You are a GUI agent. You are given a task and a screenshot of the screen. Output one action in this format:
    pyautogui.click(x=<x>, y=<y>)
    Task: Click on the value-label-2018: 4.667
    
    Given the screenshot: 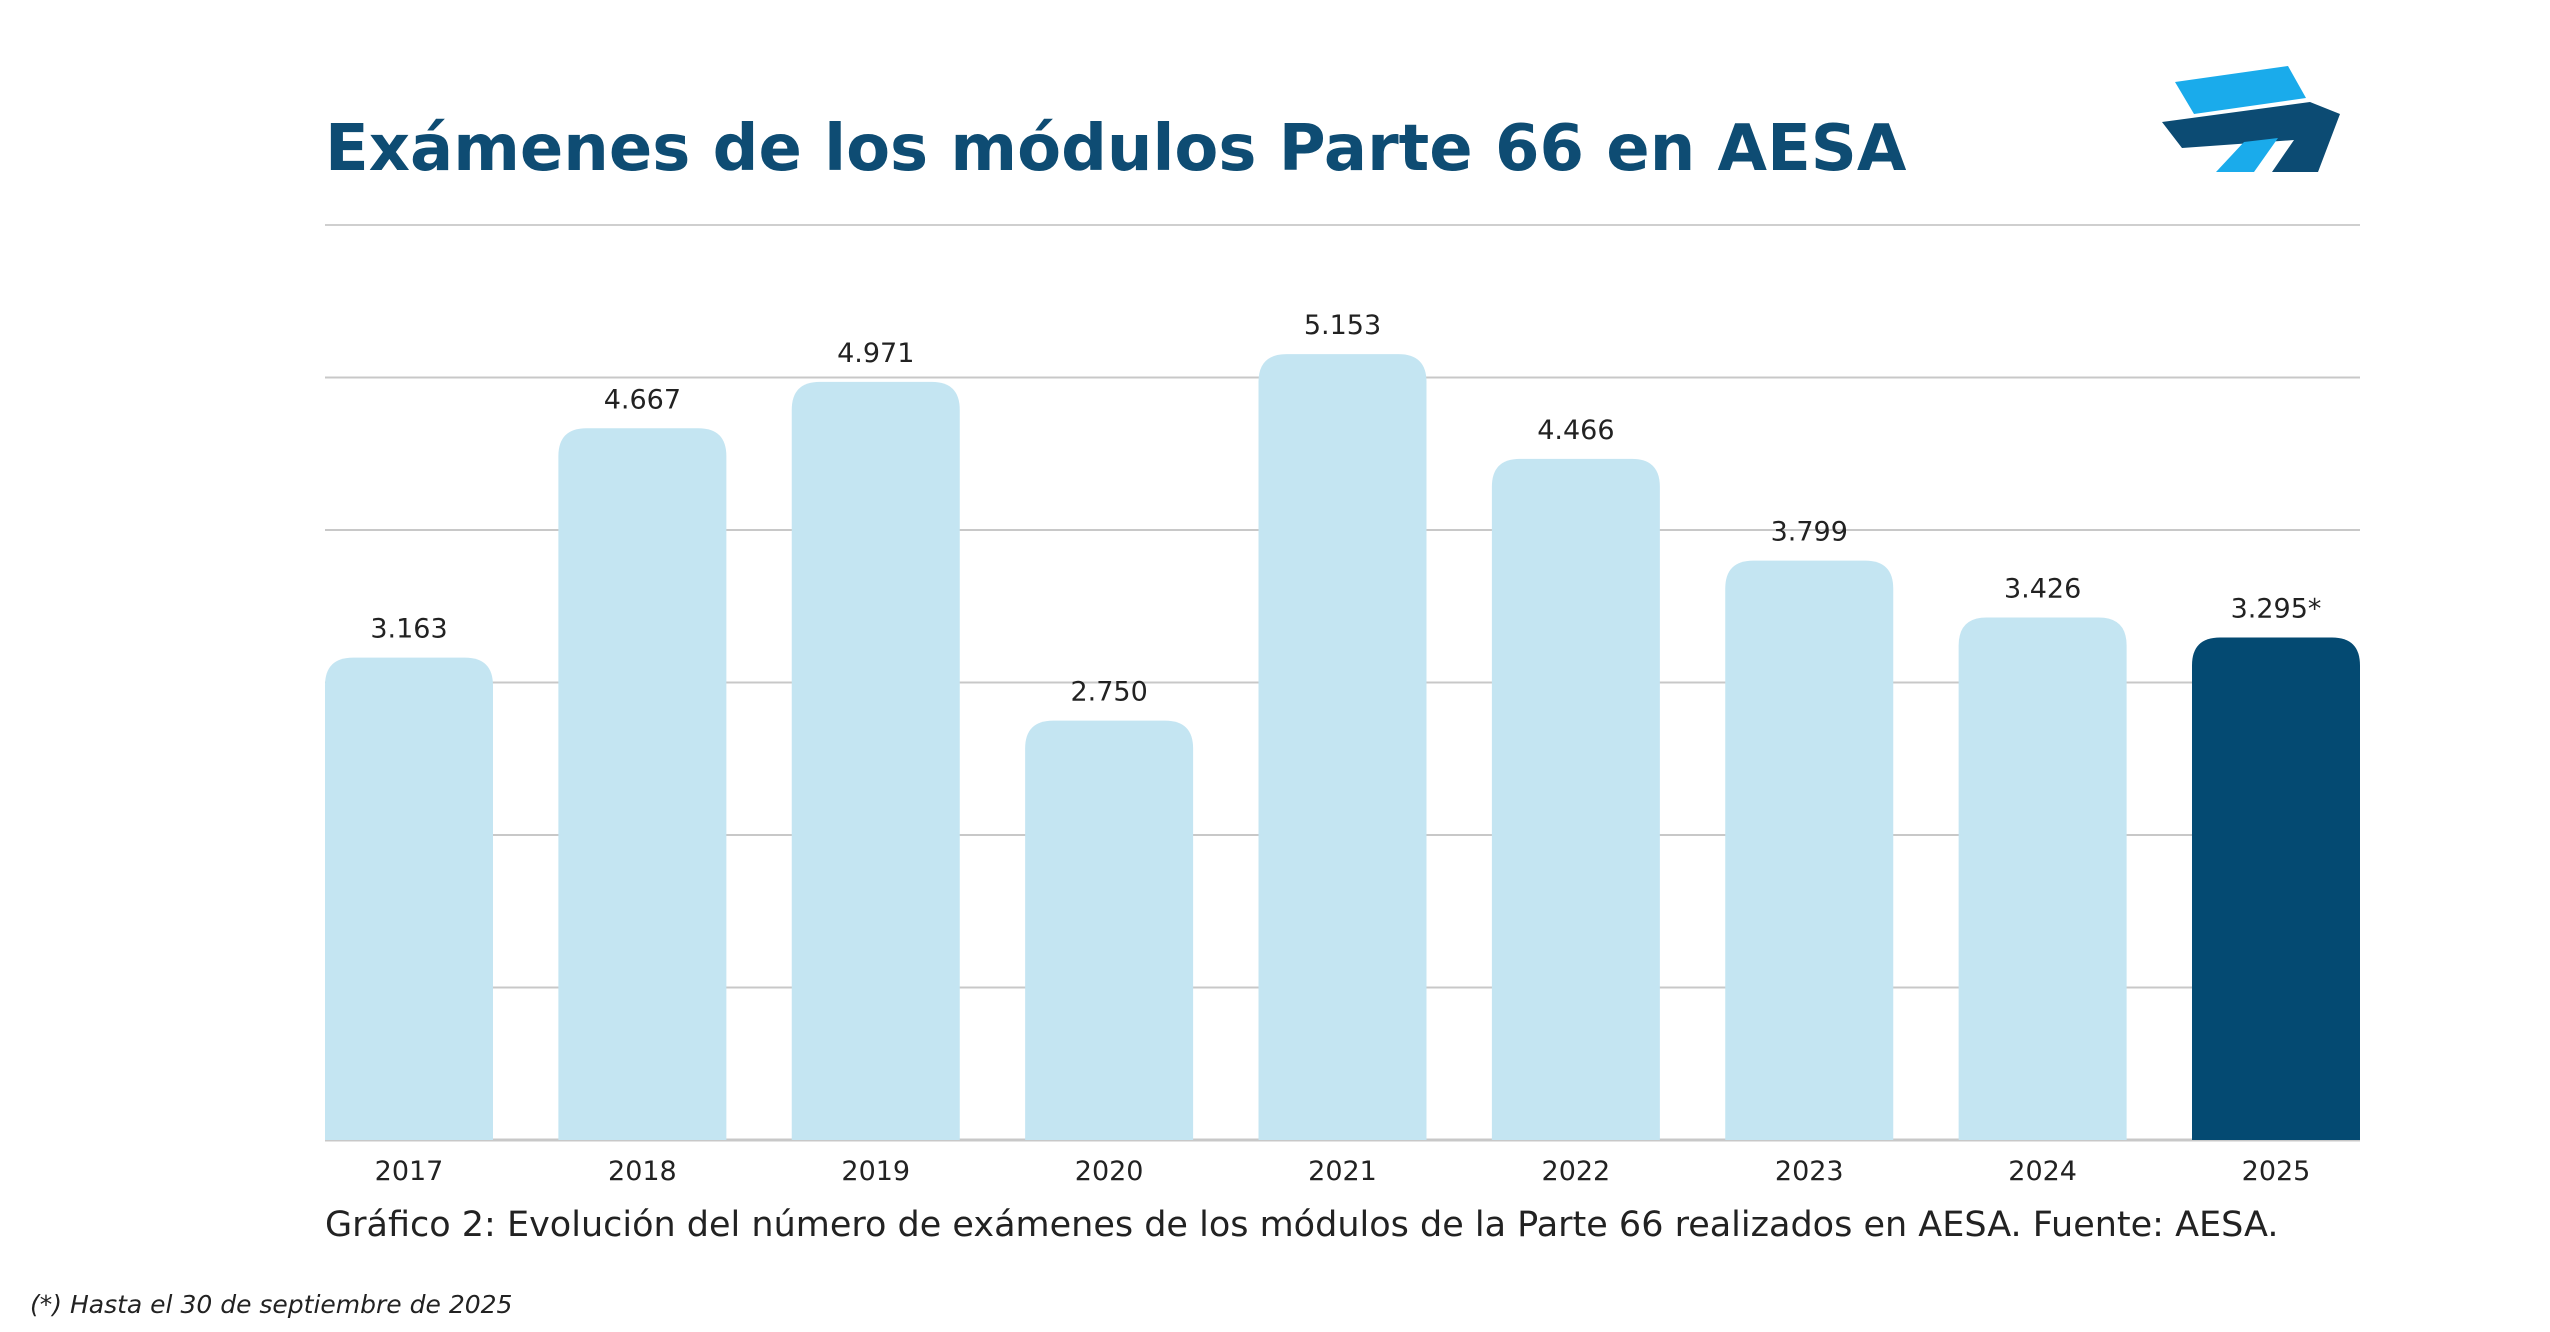 What is the action you would take?
    pyautogui.click(x=642, y=399)
    